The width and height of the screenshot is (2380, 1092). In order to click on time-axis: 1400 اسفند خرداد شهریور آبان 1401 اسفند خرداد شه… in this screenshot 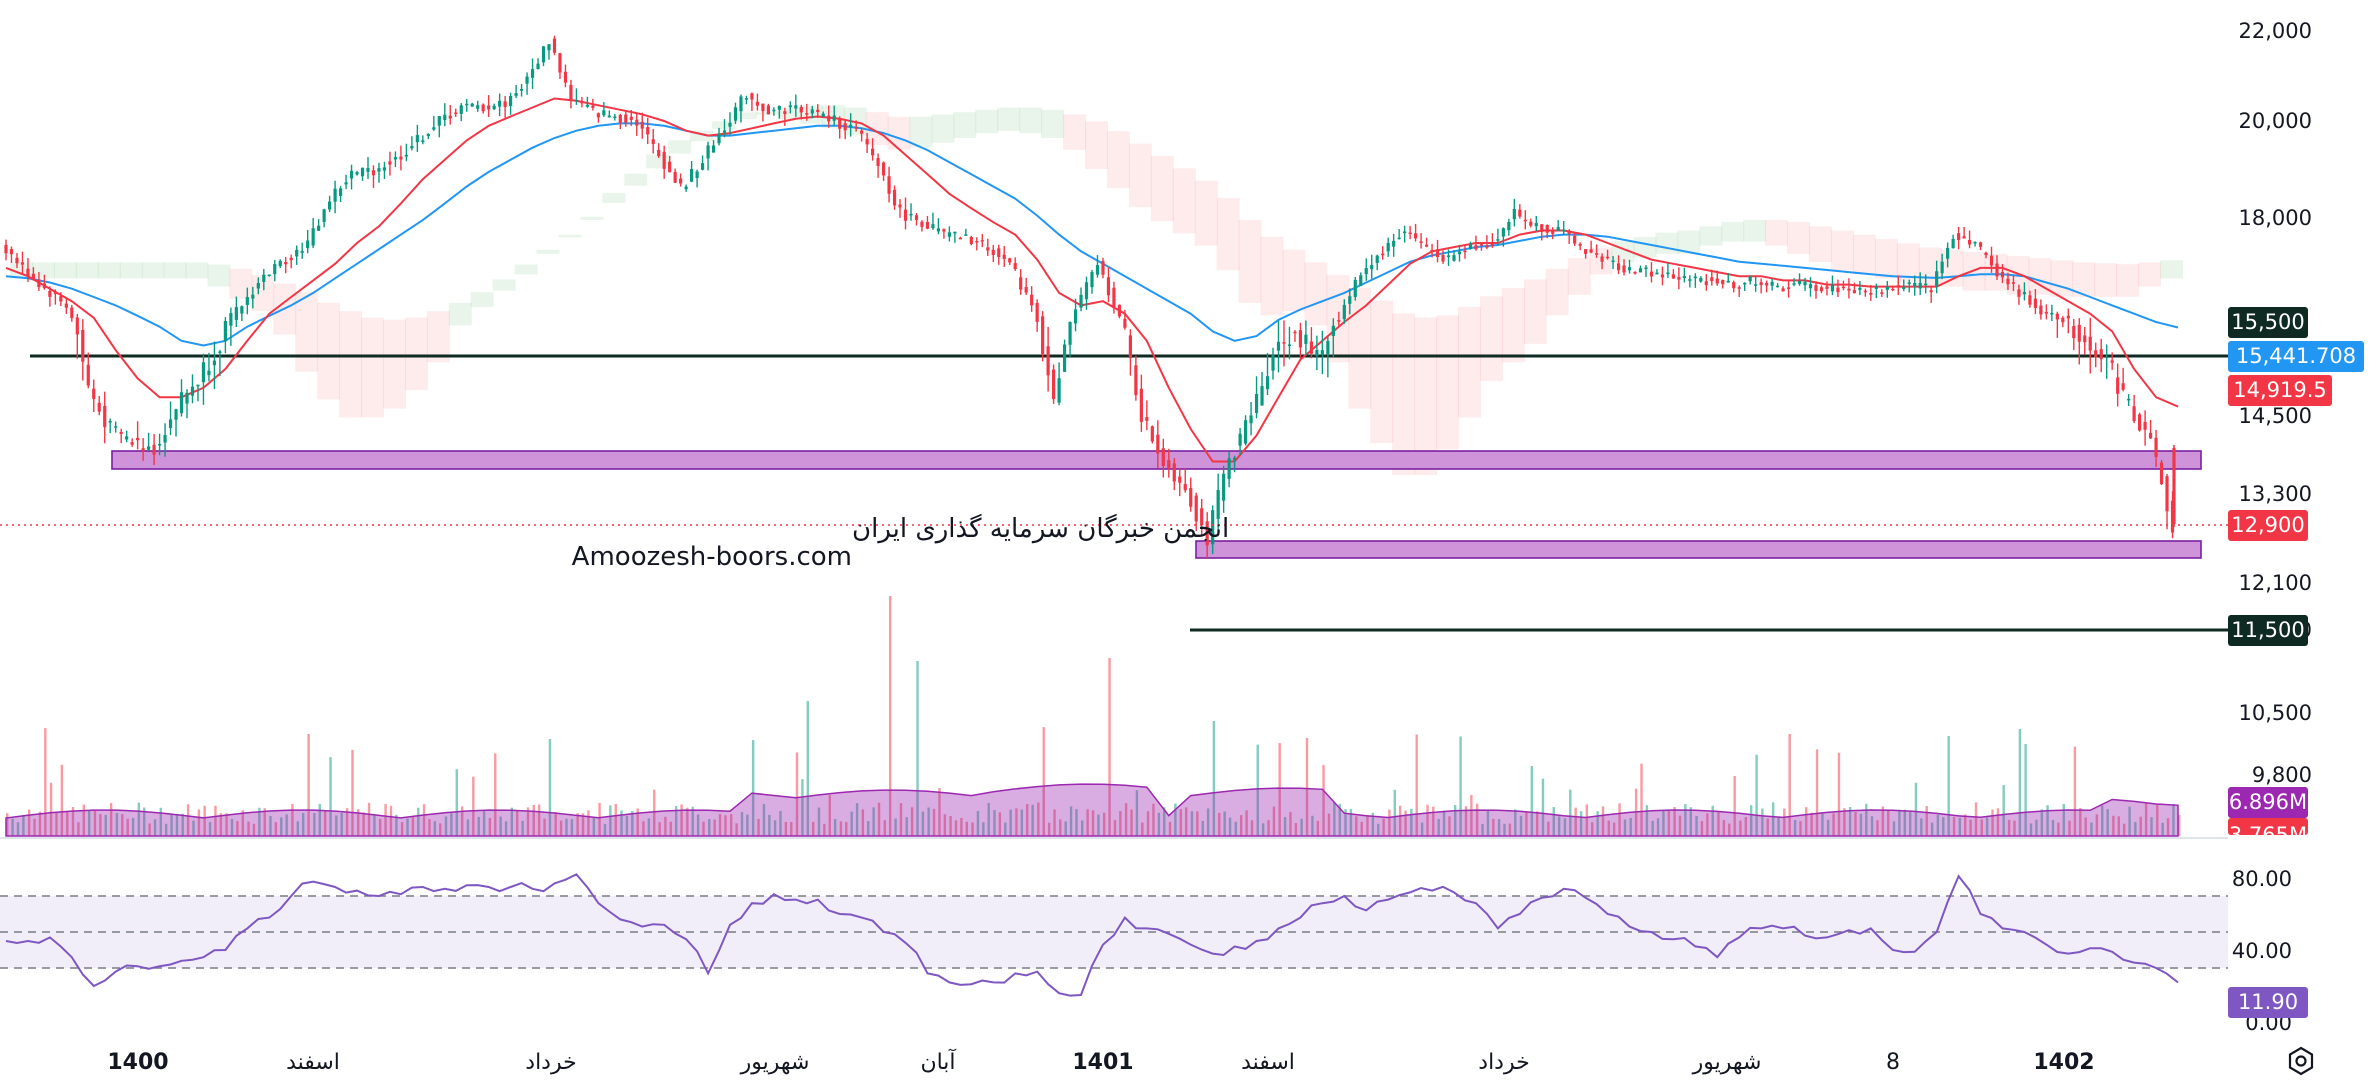, I will do `click(1100, 1061)`.